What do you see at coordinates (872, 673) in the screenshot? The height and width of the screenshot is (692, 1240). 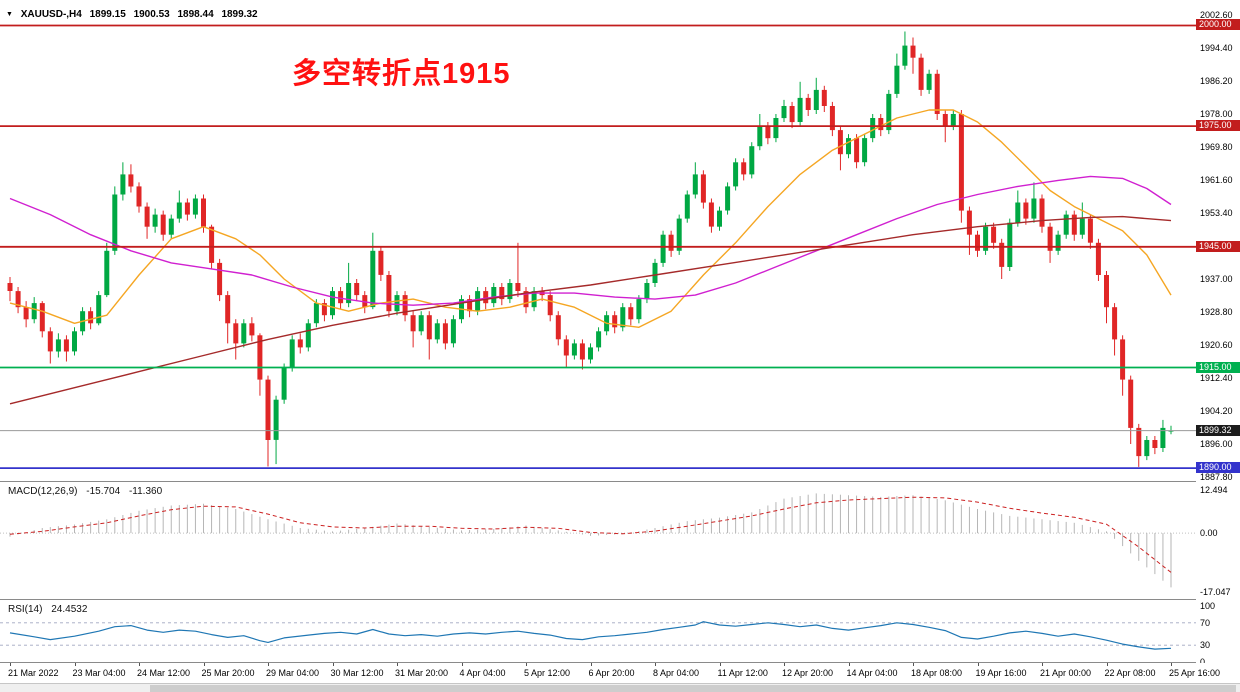 I see `time-axis-label: 14 Apr 04:00` at bounding box center [872, 673].